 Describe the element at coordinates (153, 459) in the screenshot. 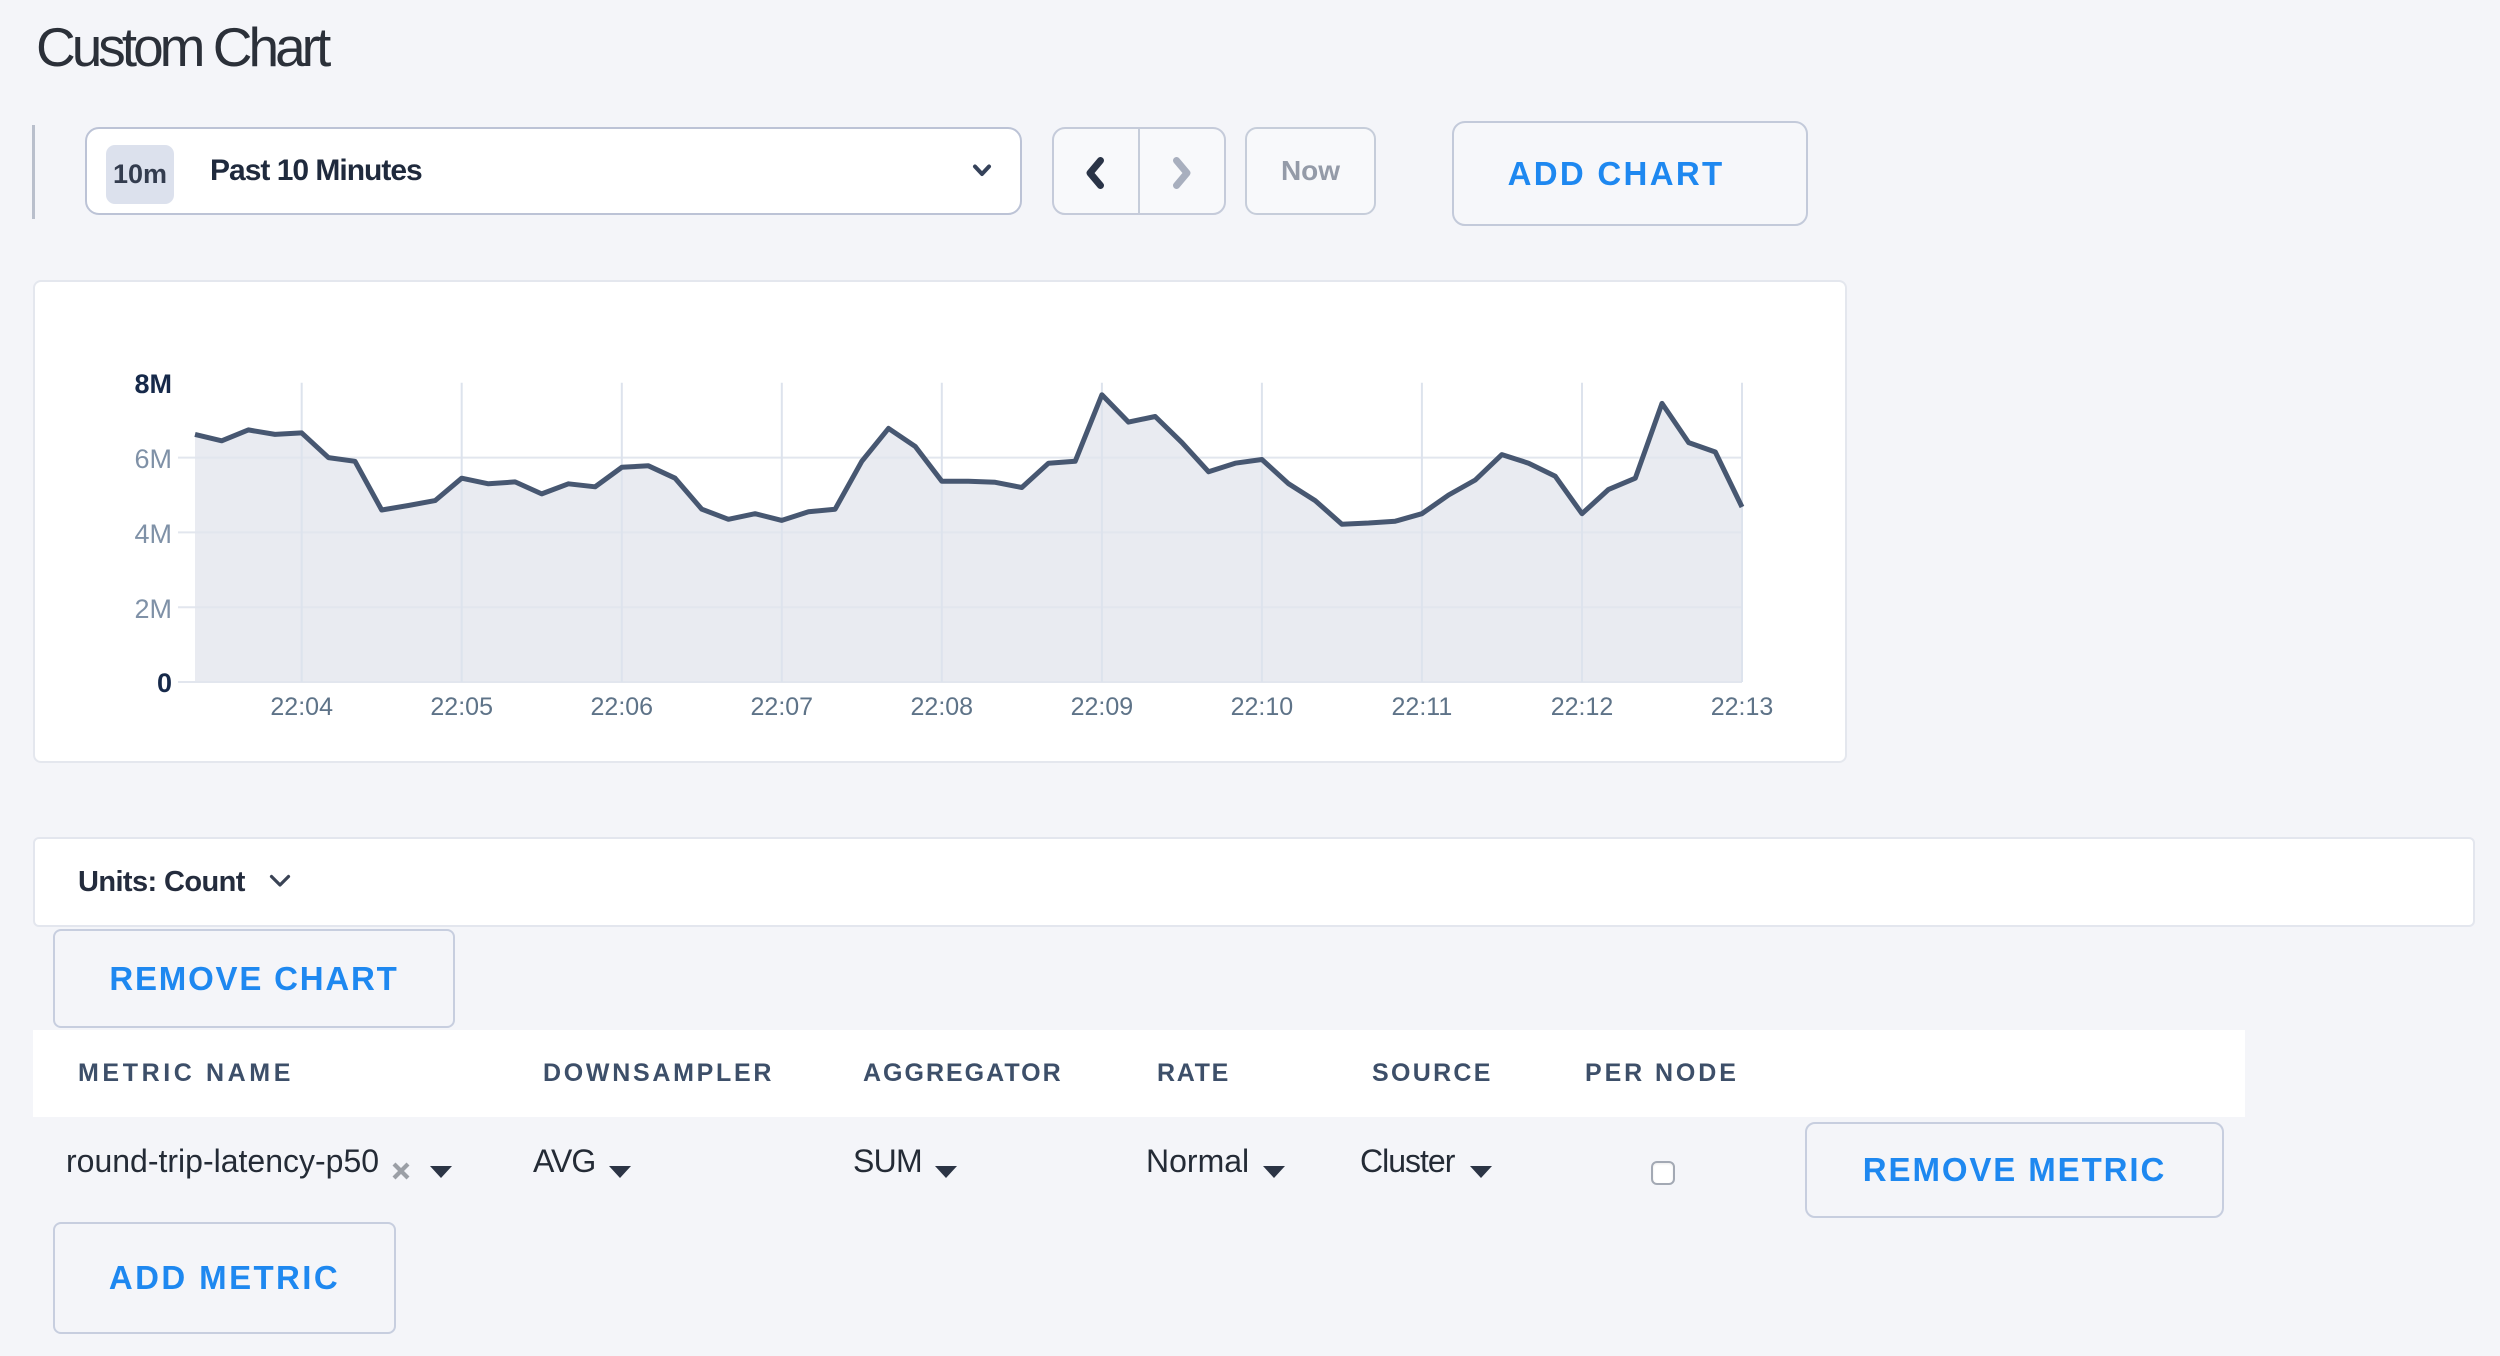

I see `svg-text: 6M` at that location.